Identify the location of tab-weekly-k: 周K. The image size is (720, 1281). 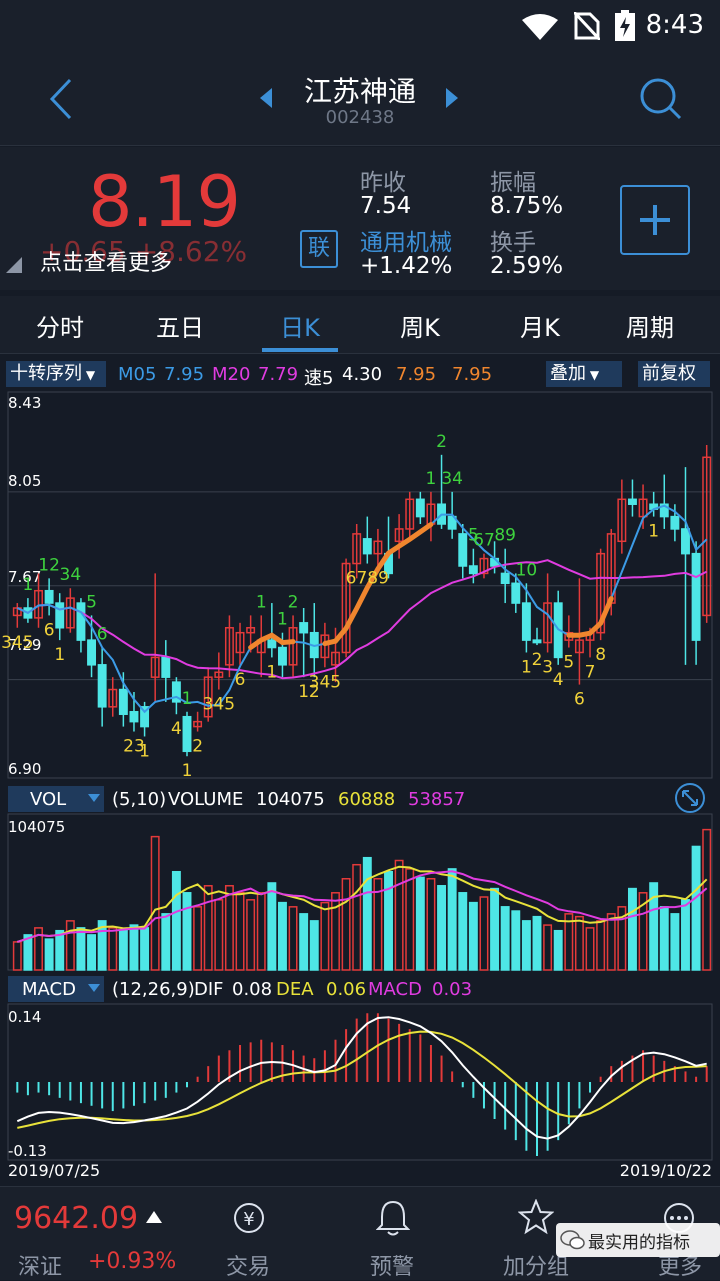
(420, 328).